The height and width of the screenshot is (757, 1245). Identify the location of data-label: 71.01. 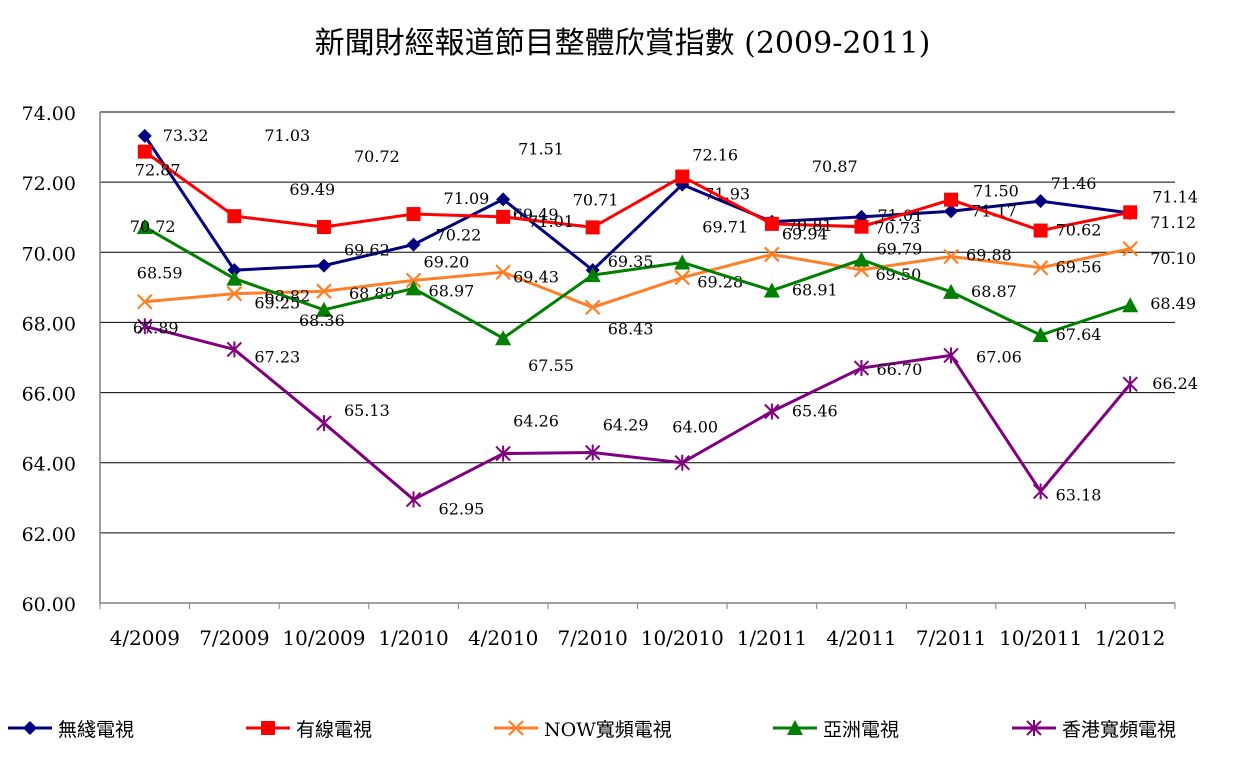
(551, 221).